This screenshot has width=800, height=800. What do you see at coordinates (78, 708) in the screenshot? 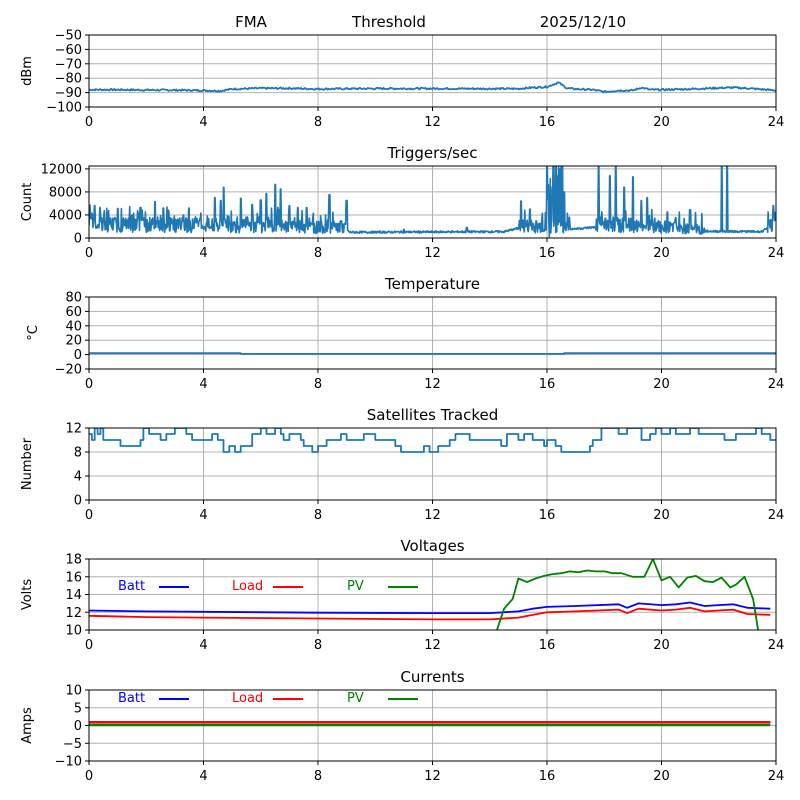
I see `y-tick-label: 5` at bounding box center [78, 708].